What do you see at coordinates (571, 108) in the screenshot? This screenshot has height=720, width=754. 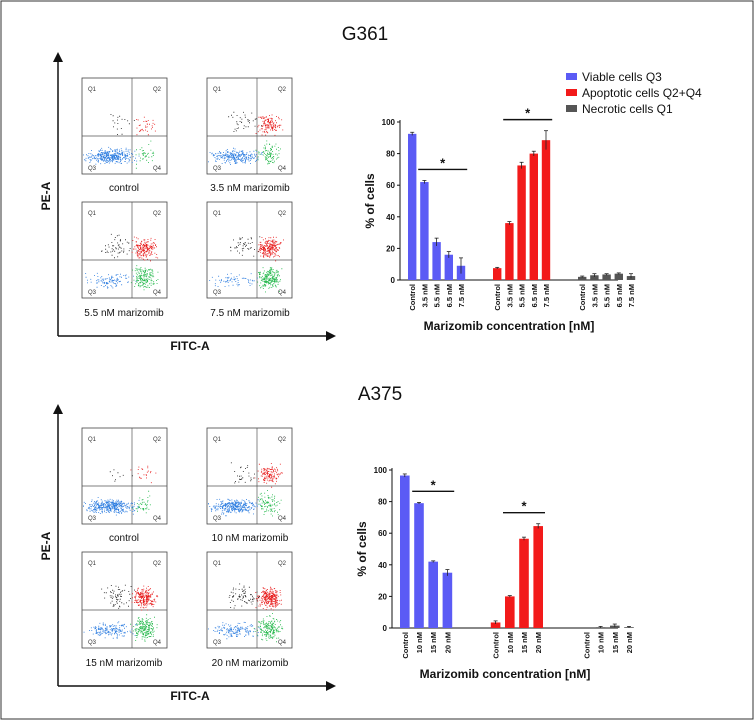 I see `legend-swatch-necrotic` at bounding box center [571, 108].